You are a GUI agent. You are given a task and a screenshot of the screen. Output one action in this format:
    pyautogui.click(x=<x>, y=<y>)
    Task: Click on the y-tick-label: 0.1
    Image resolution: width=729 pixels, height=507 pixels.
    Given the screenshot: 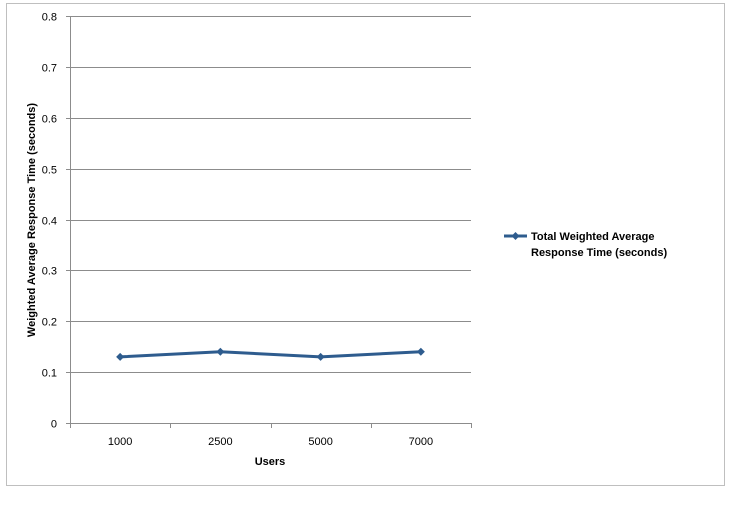 What is the action you would take?
    pyautogui.click(x=49, y=374)
    